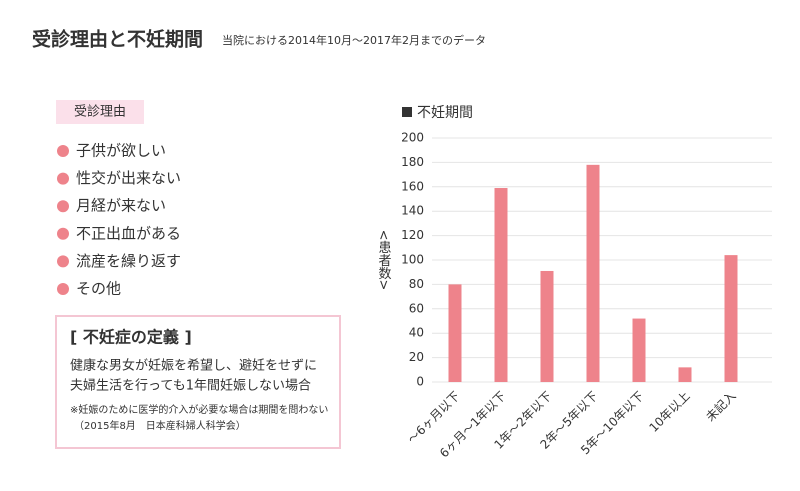  What do you see at coordinates (190, 386) in the screenshot?
I see `definition-body: 夫婦生活を行っても1年間妊娠しない場合` at bounding box center [190, 386].